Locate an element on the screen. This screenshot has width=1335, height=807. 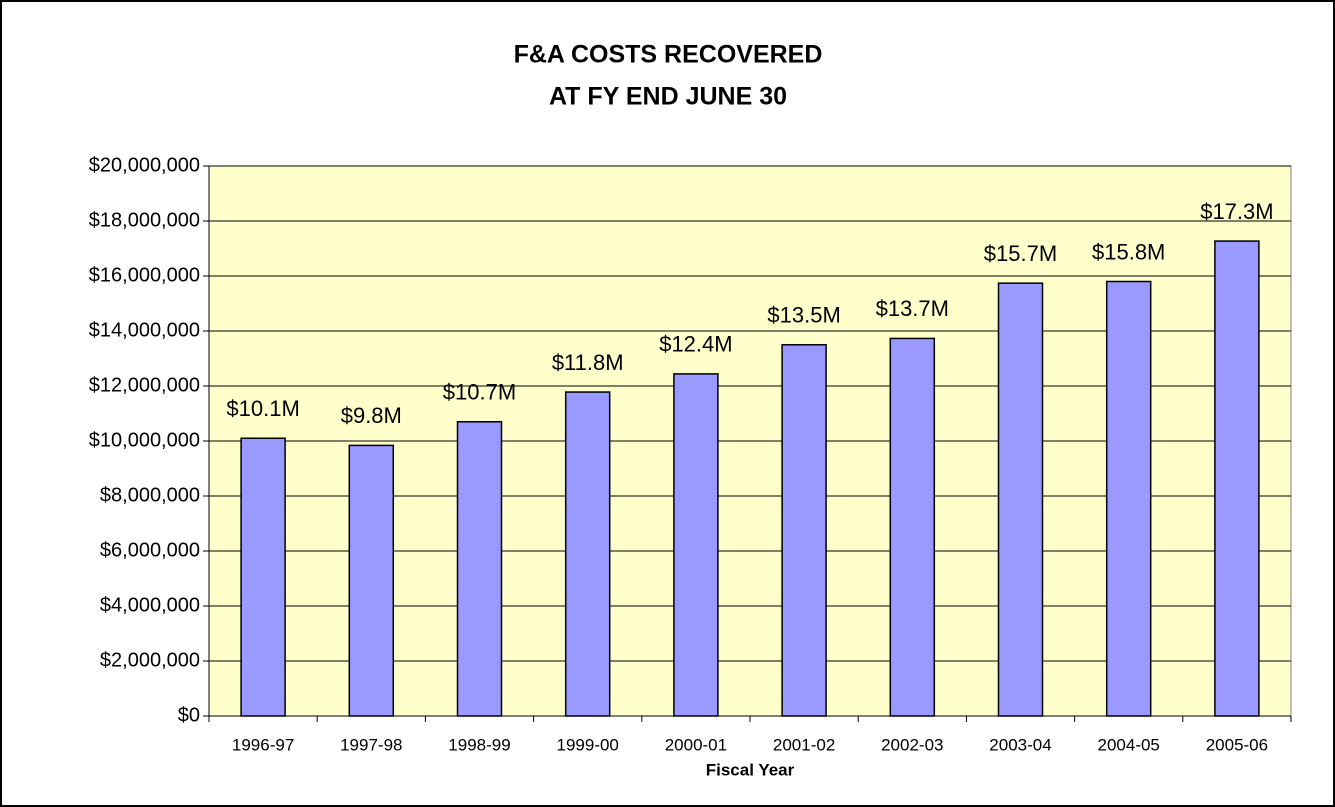
y-tick-label: $2,000,000 is located at coordinates (150, 660).